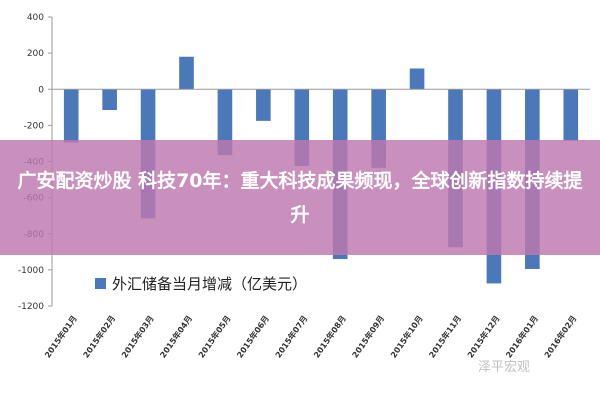 Image resolution: width=600 pixels, height=405 pixels. What do you see at coordinates (35, 54) in the screenshot?
I see `y-tick-label: 200` at bounding box center [35, 54].